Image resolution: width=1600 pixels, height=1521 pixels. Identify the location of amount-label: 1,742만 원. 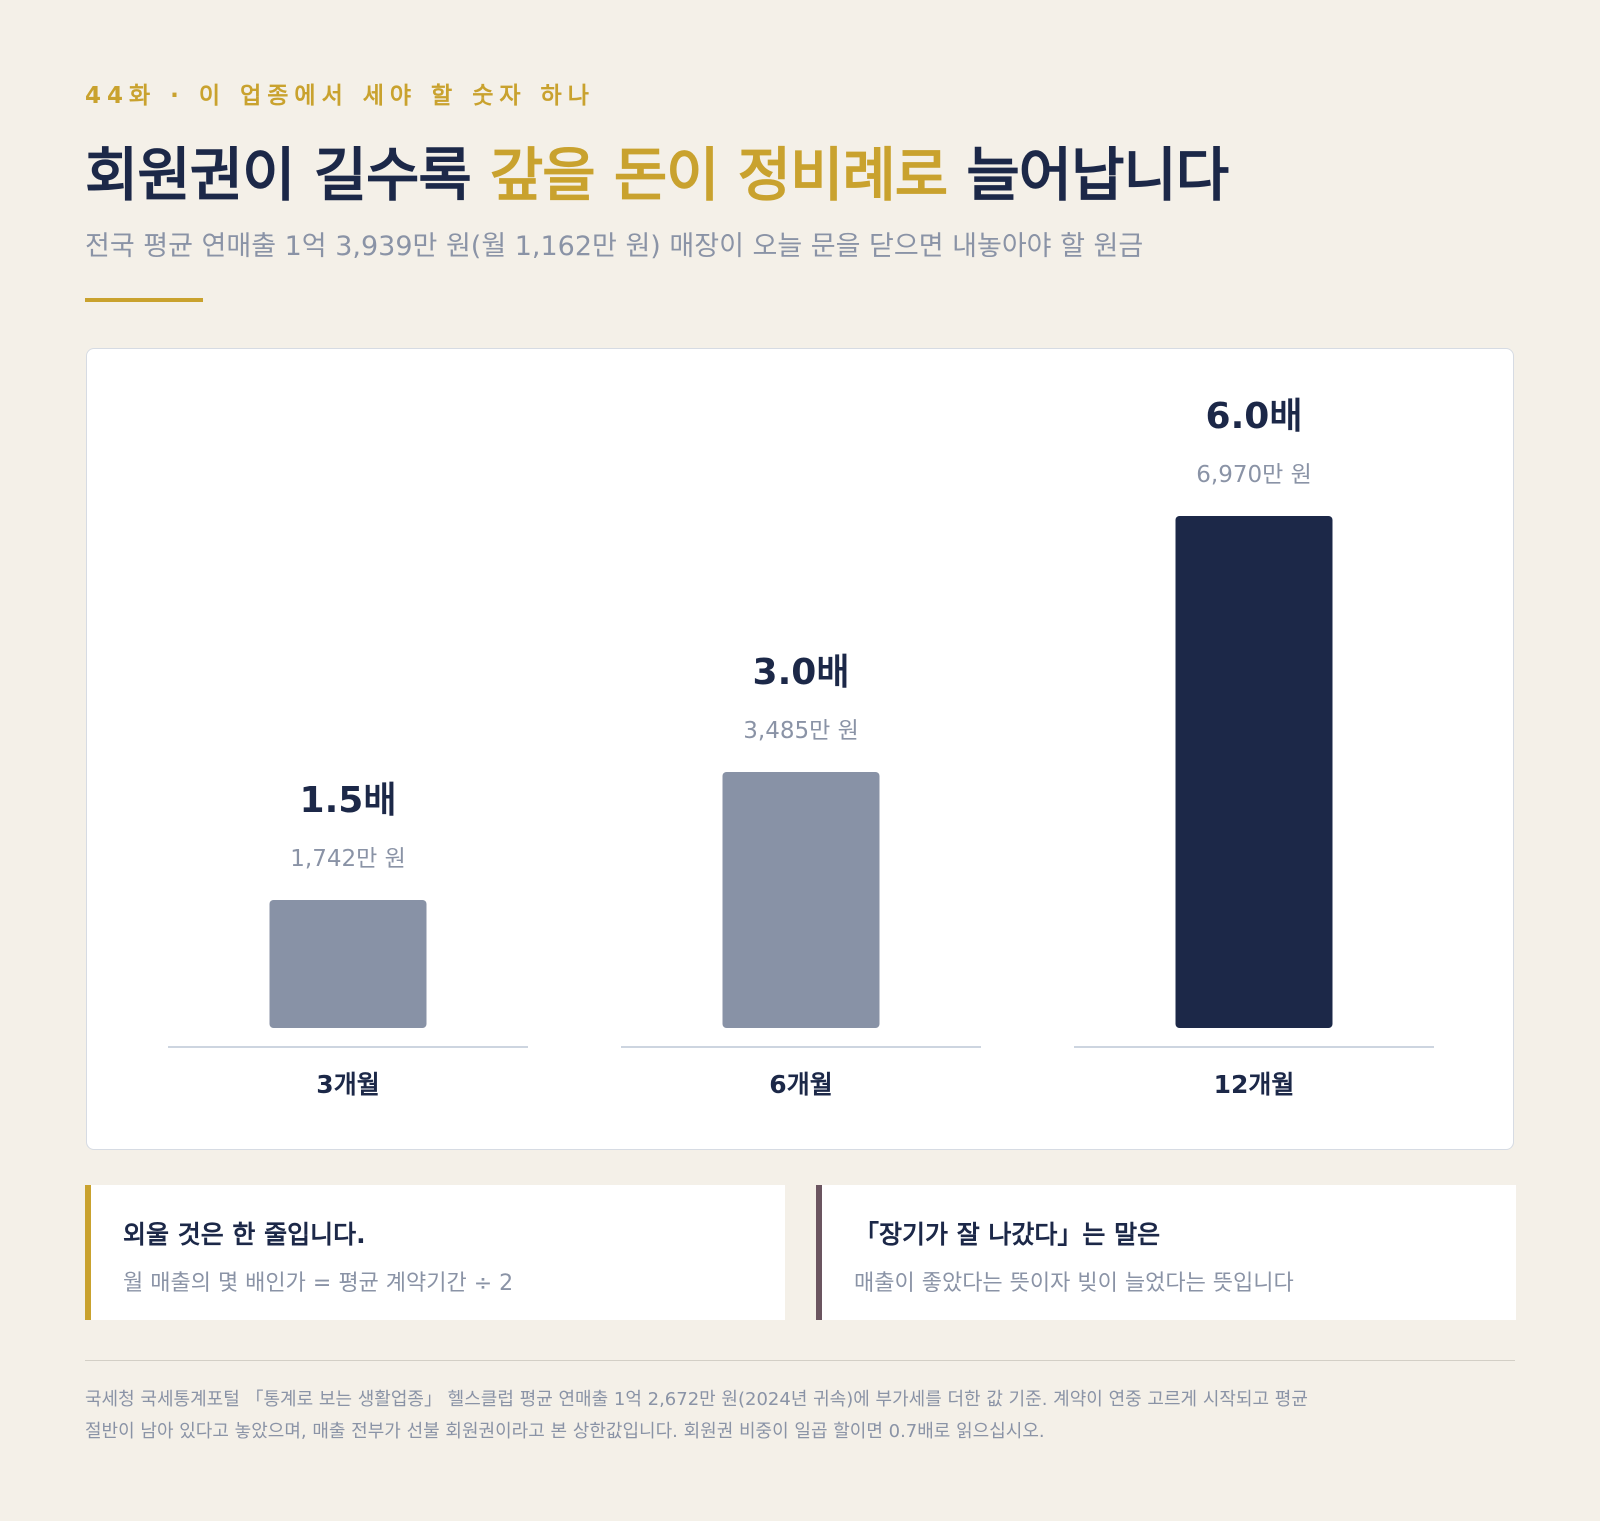
(347, 859).